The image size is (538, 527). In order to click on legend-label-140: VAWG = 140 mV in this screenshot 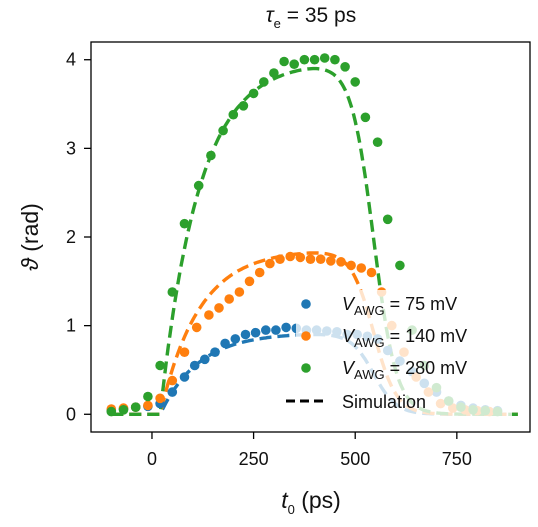, I will do `click(404, 338)`.